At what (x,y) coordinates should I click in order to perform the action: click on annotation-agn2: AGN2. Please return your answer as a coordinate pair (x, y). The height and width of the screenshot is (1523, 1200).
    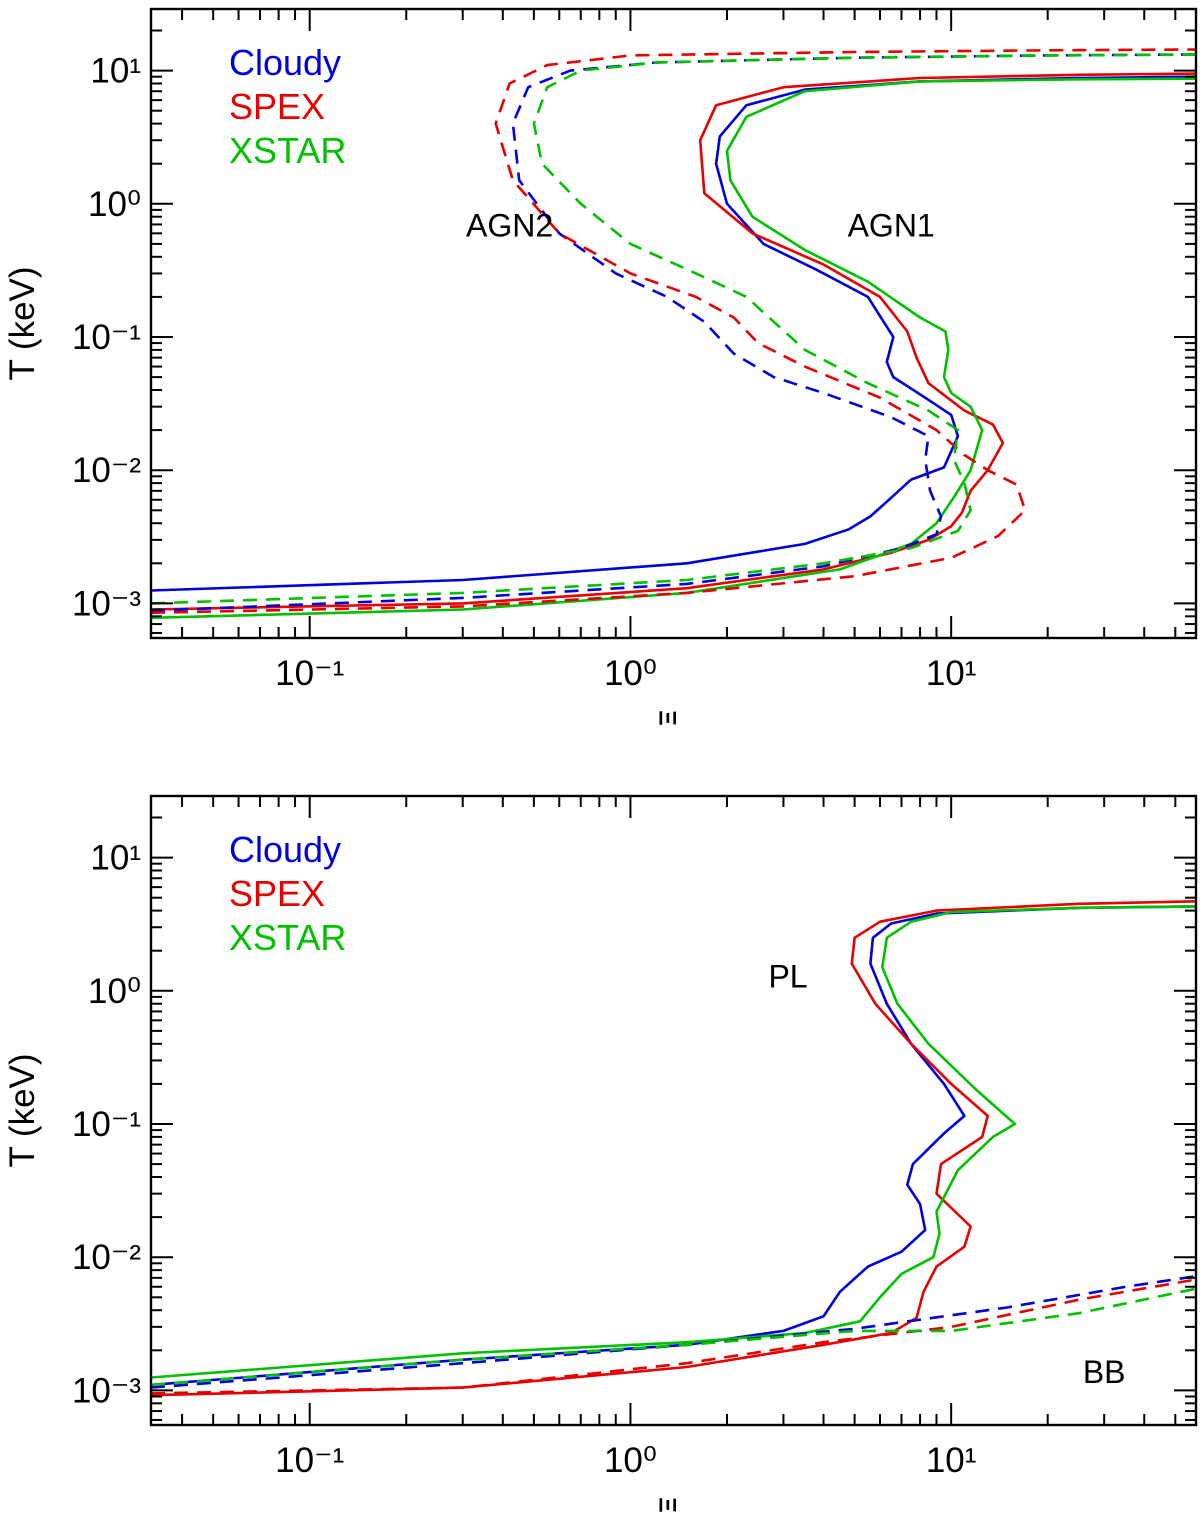
    Looking at the image, I should click on (509, 225).